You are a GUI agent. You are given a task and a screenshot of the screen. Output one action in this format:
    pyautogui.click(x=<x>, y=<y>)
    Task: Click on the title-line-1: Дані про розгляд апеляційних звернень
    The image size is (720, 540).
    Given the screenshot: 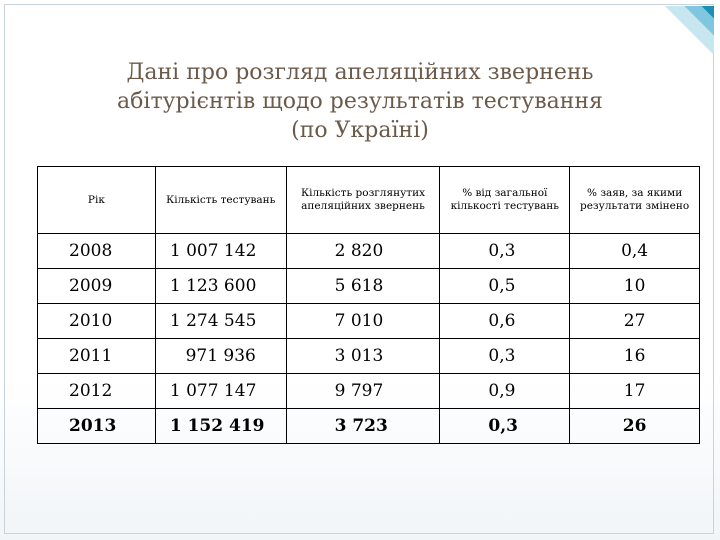 What is the action you would take?
    pyautogui.click(x=360, y=72)
    